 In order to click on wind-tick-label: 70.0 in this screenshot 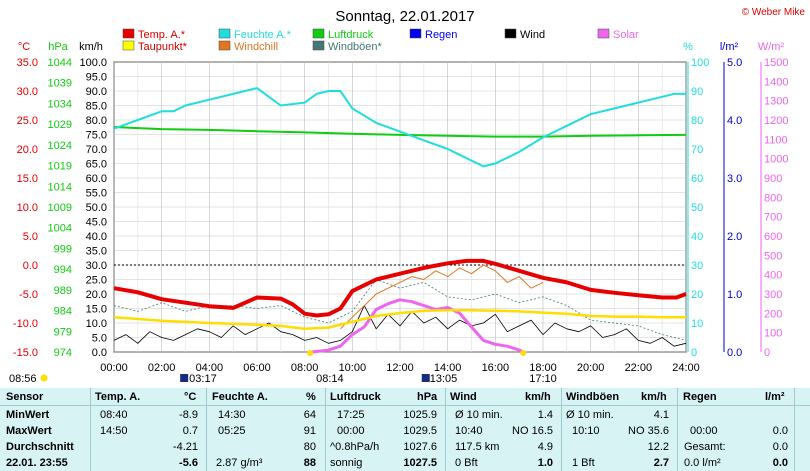, I will do `click(96, 150)`.